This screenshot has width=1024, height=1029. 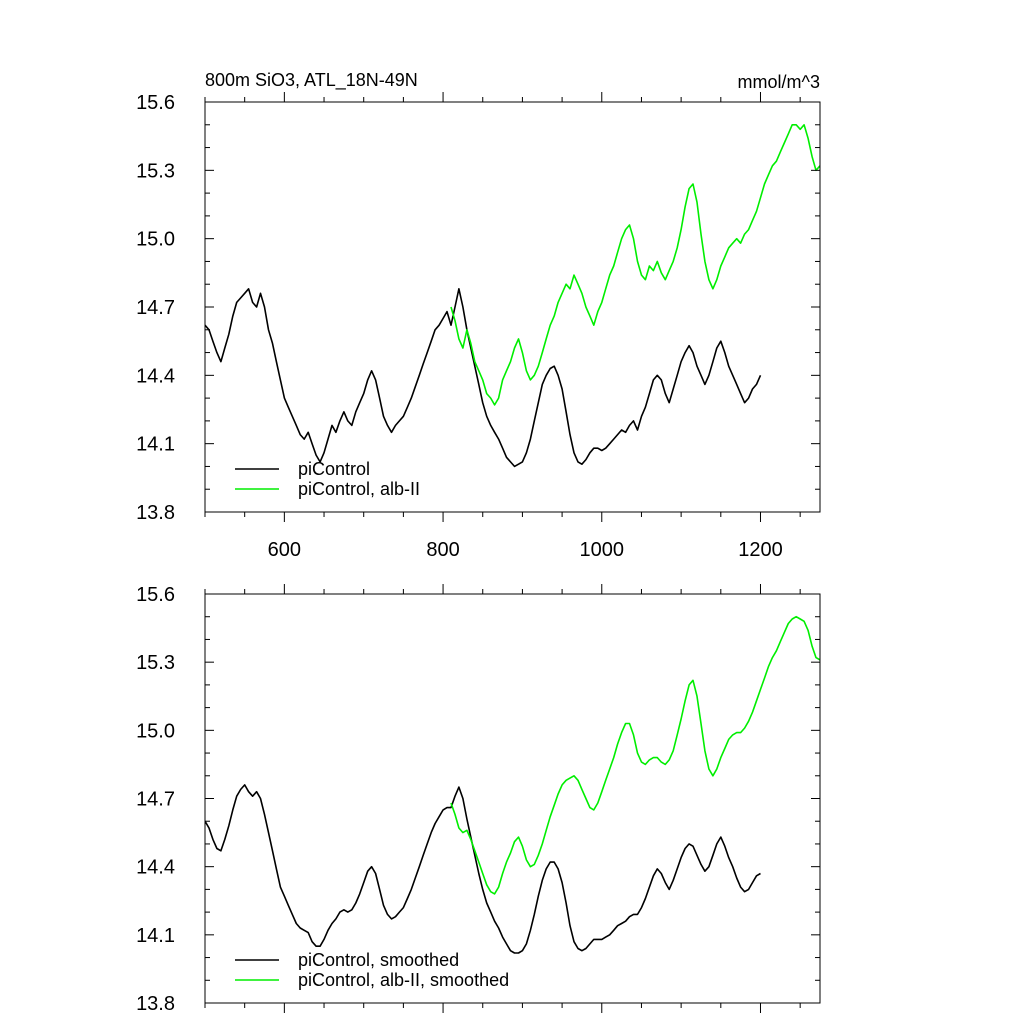 What do you see at coordinates (779, 82) in the screenshot?
I see `units-label: mmol/m^3` at bounding box center [779, 82].